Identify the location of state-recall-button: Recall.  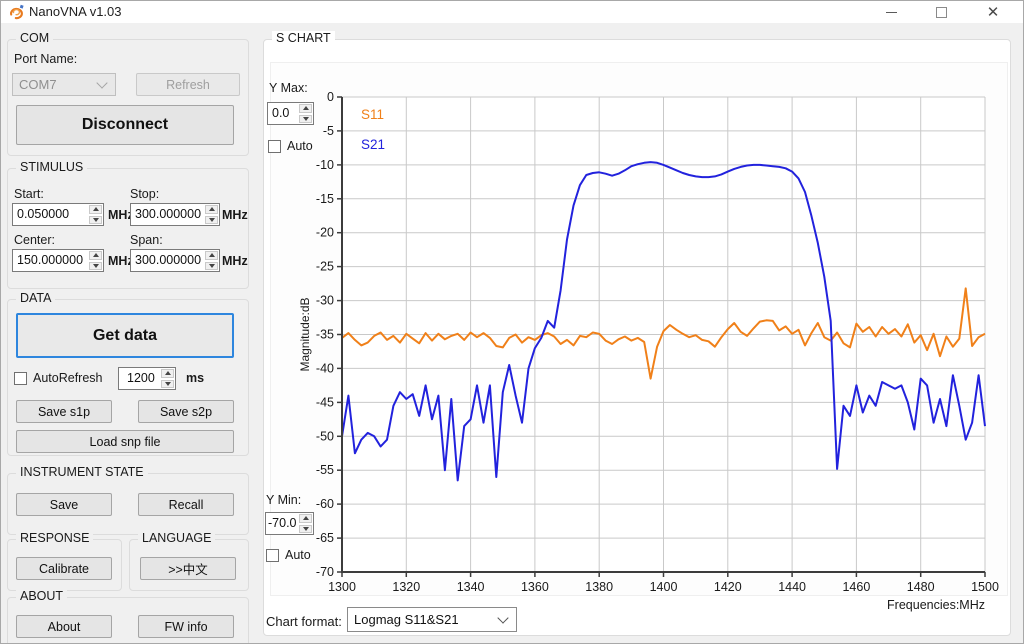
(186, 504).